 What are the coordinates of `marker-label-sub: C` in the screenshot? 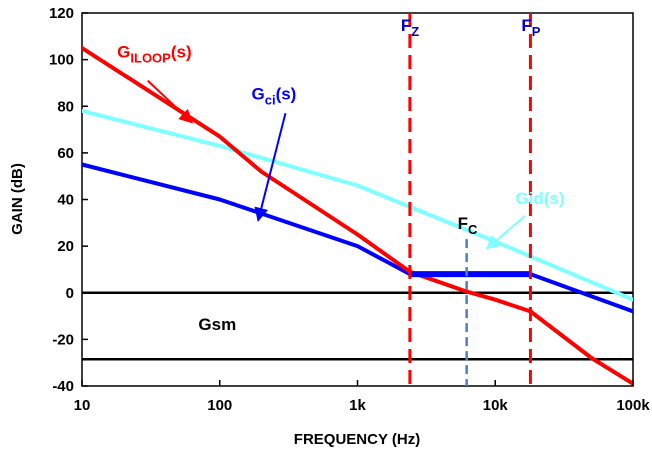 It's located at (473, 229).